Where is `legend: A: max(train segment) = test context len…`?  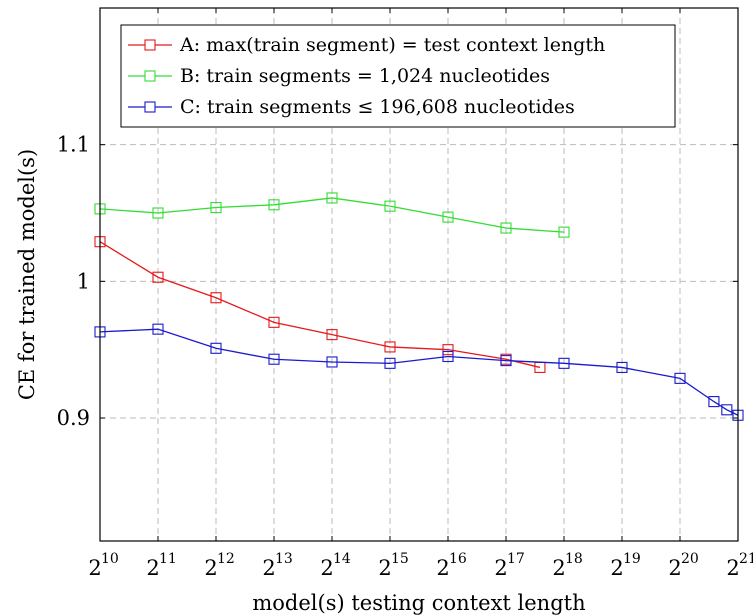 legend: A: max(train segment) = test context len… is located at coordinates (398, 76).